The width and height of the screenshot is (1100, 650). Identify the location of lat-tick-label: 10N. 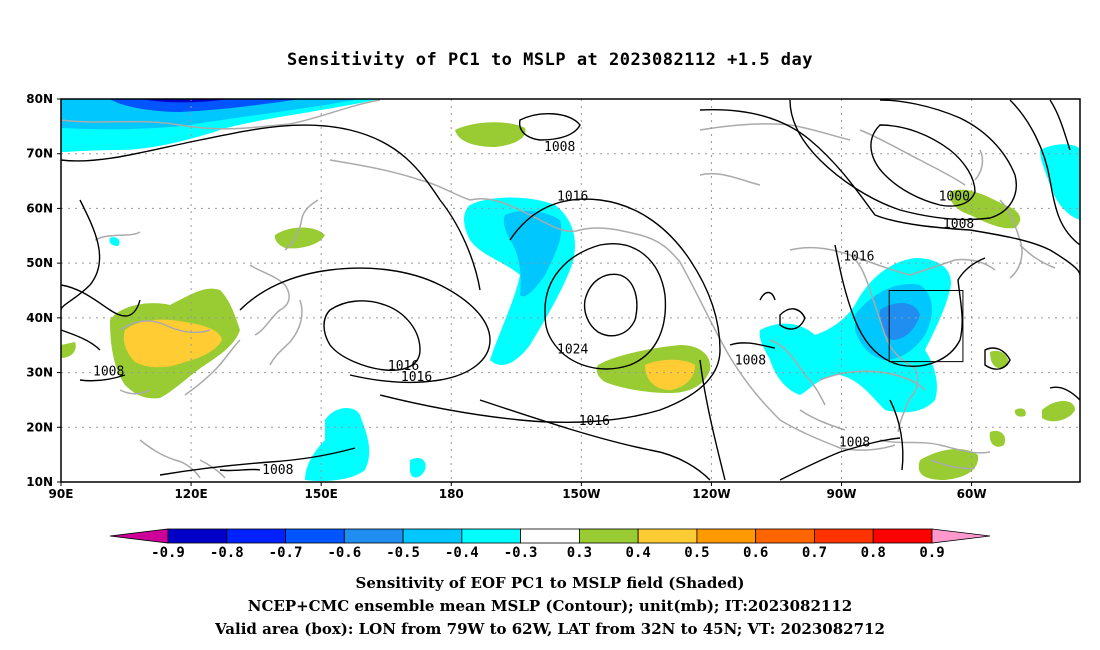
(39, 482).